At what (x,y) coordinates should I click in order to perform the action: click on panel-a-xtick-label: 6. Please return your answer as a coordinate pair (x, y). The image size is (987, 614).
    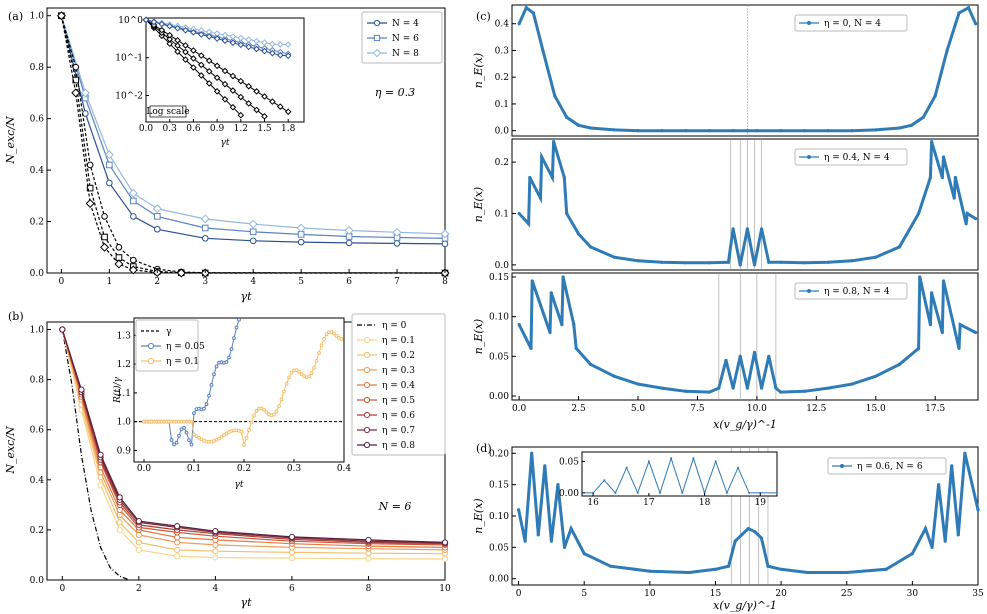
    Looking at the image, I should click on (349, 282).